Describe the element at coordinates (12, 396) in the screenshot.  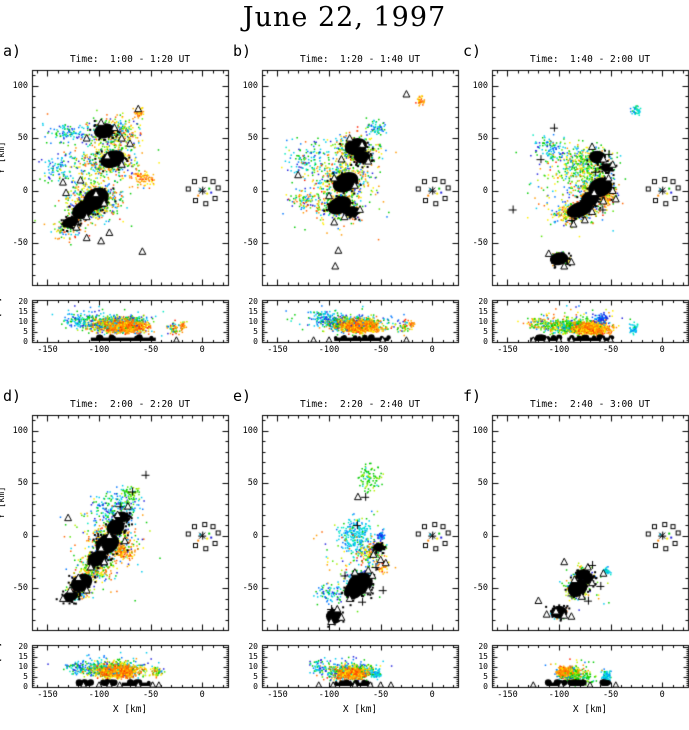
I see `panel-d-label: d)` at that location.